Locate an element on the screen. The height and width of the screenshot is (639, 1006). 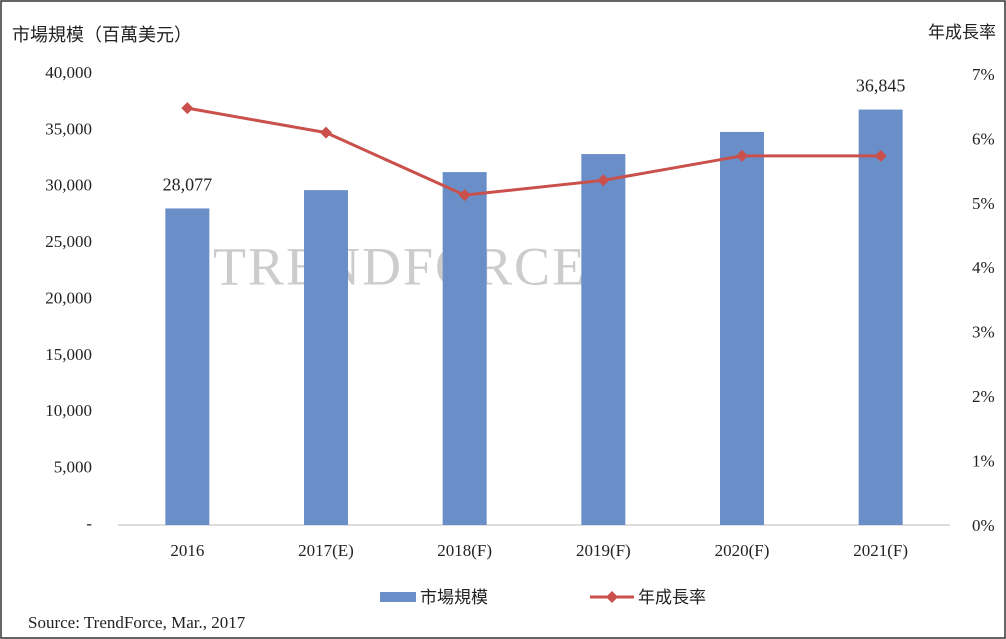
y-tick-label: - is located at coordinates (89, 523).